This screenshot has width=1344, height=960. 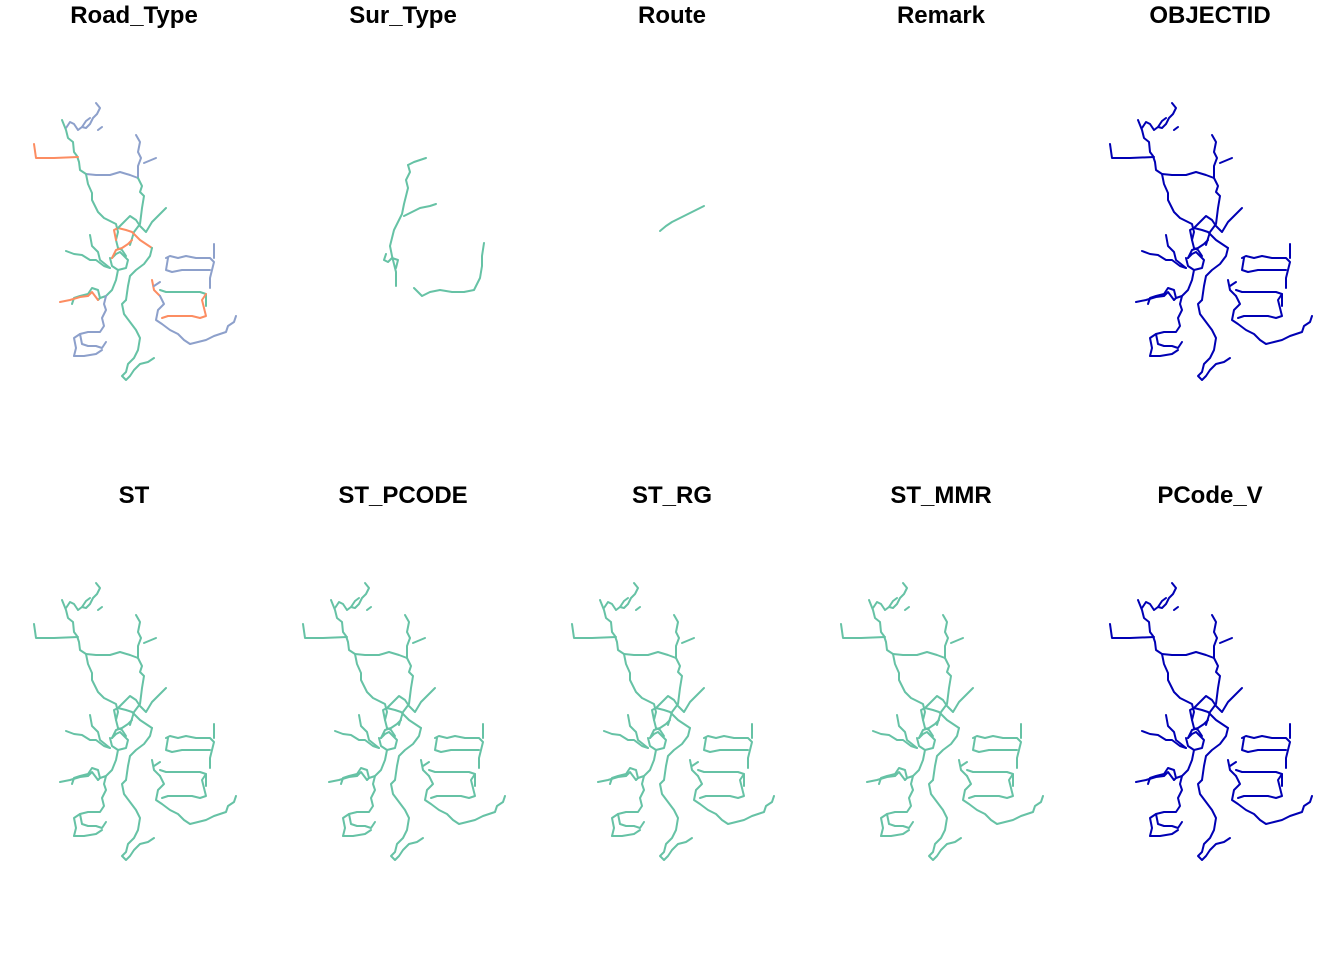 What do you see at coordinates (134, 495) in the screenshot?
I see `panel-title: ST` at bounding box center [134, 495].